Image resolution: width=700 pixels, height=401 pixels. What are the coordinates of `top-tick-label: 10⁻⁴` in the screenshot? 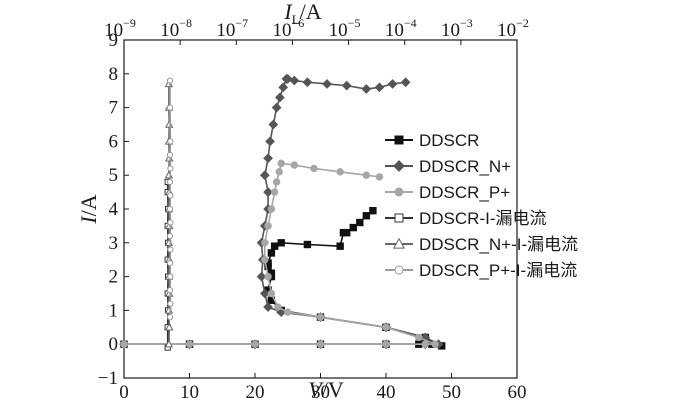 It's located at (401, 28).